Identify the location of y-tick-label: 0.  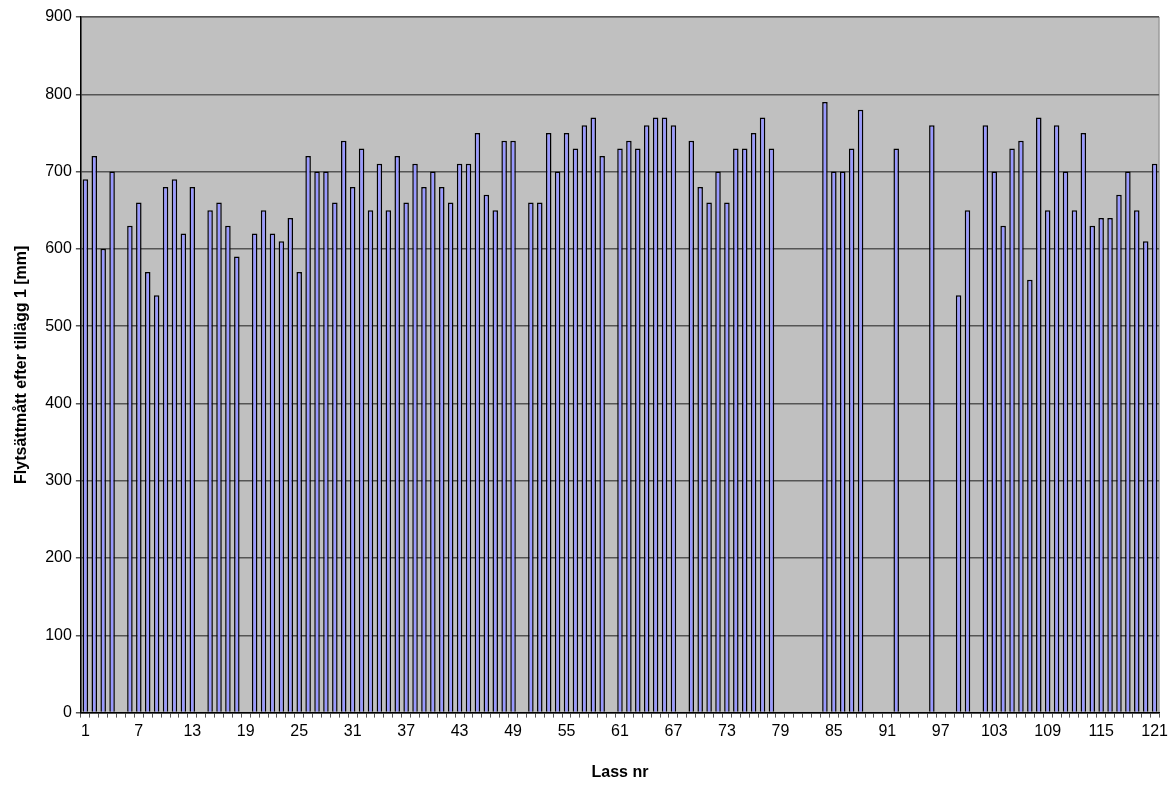
(67, 712).